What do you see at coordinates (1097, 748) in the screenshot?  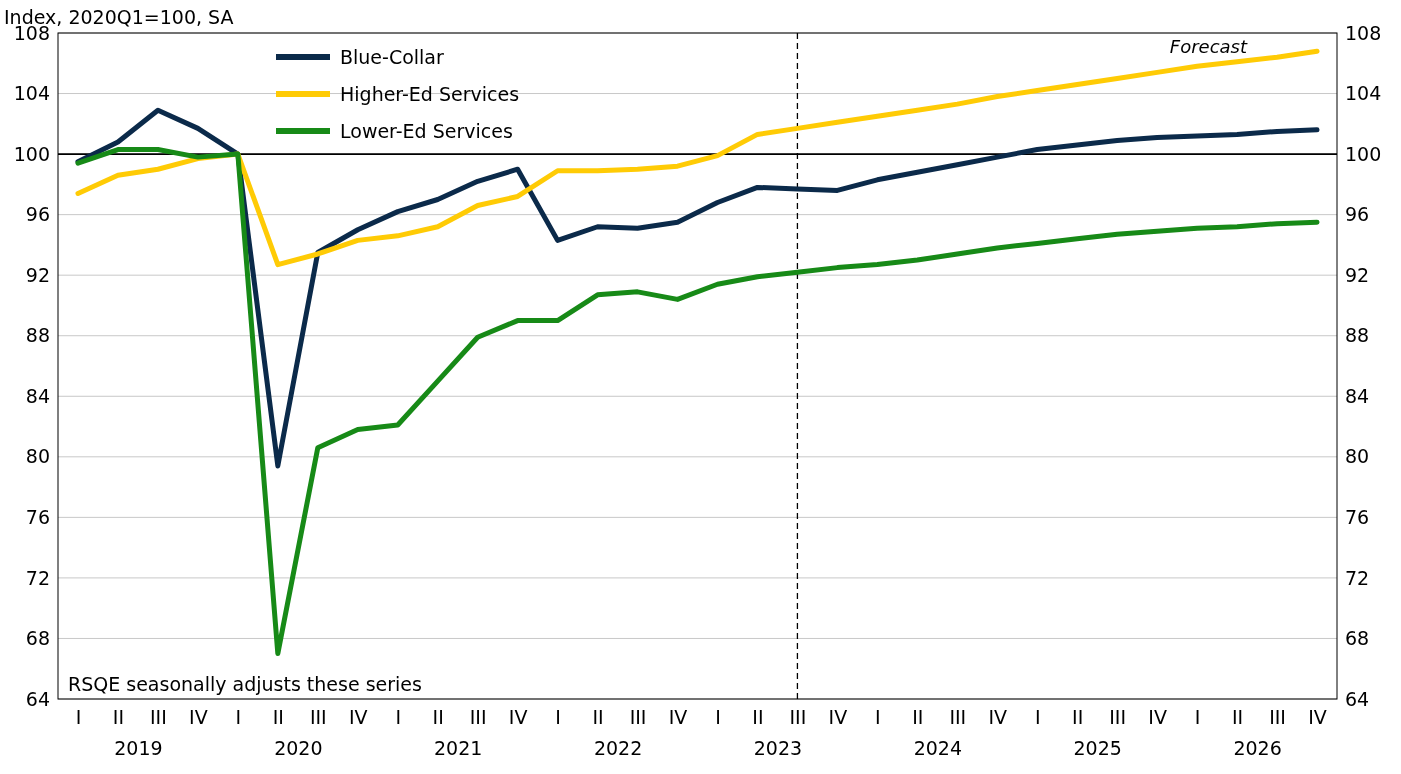 I see `x2-tick-label: 2025` at bounding box center [1097, 748].